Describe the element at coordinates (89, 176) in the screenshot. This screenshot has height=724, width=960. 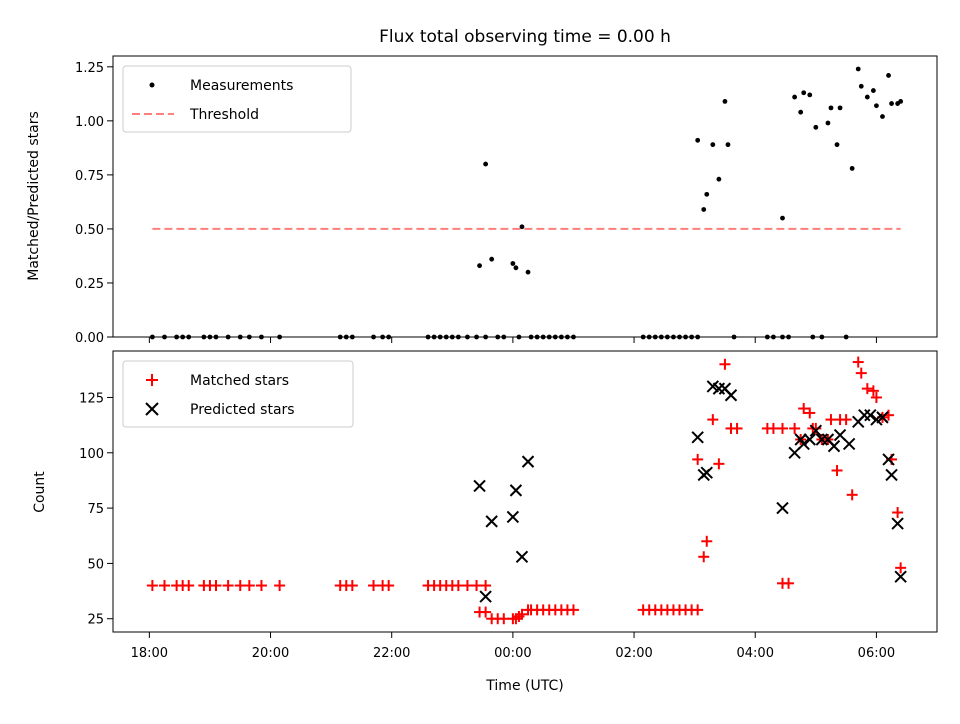
I see `y-tick-label: 0.75` at that location.